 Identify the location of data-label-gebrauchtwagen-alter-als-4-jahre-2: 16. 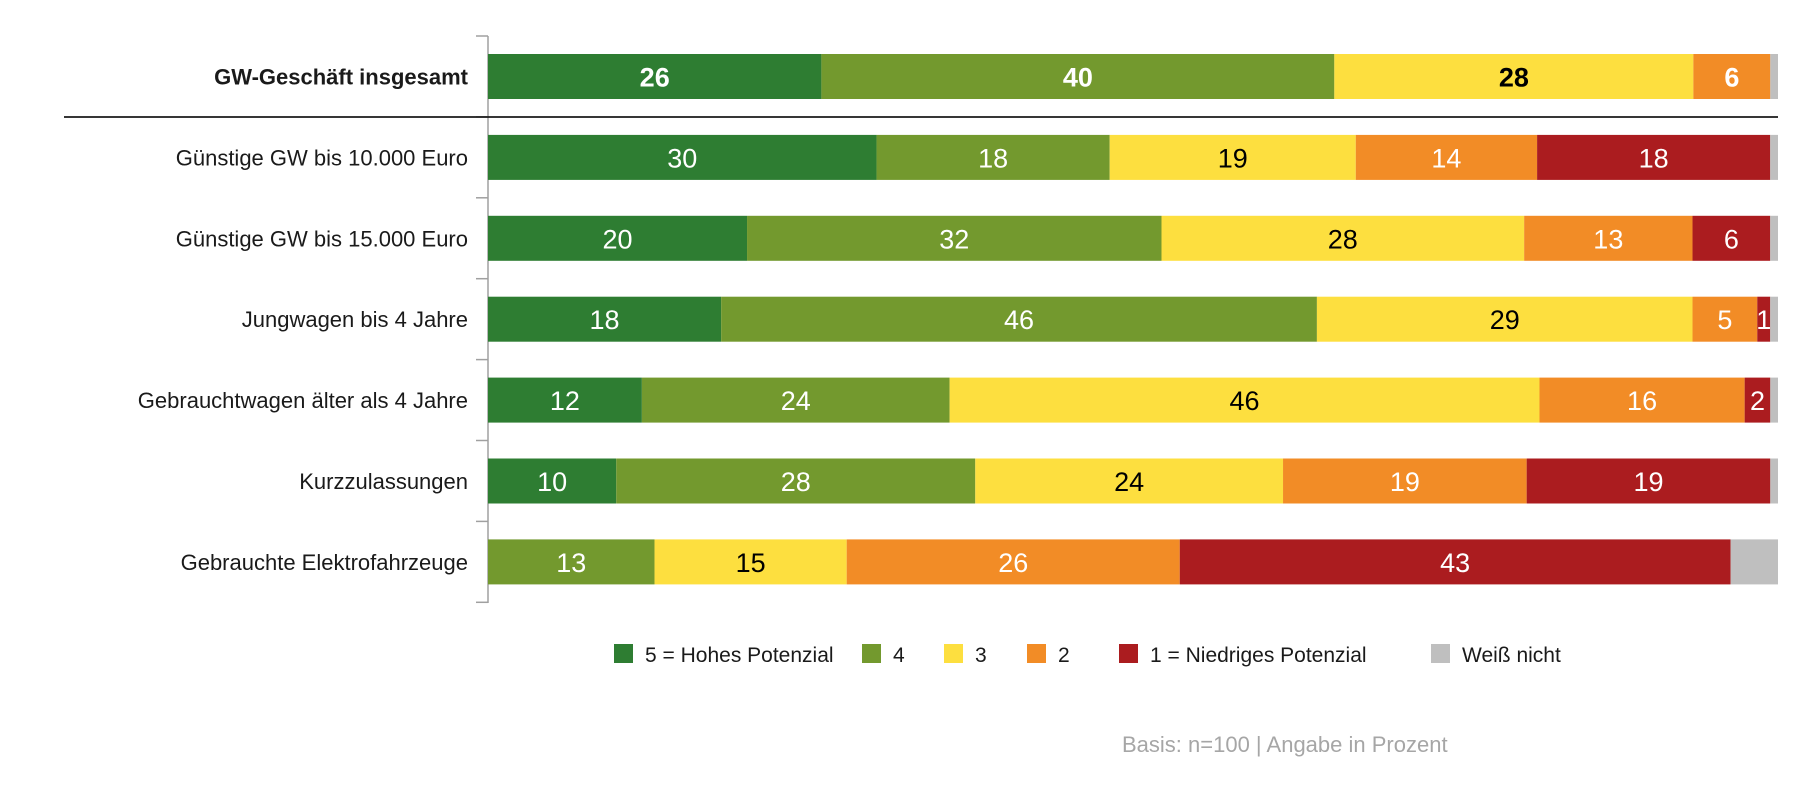
(1642, 401).